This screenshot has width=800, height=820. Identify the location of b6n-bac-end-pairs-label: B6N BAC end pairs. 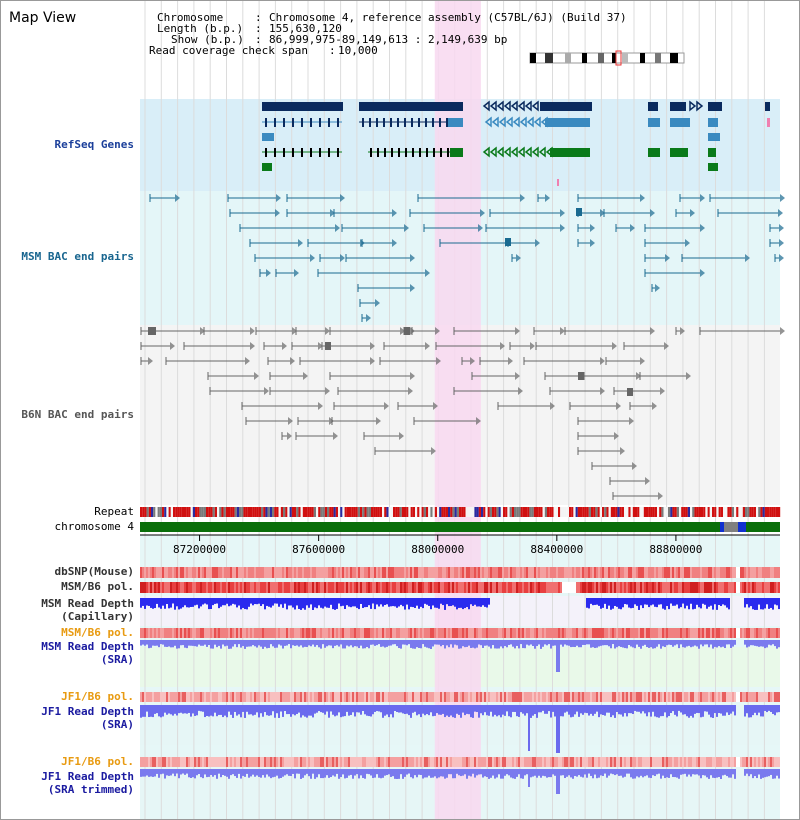
(77, 414).